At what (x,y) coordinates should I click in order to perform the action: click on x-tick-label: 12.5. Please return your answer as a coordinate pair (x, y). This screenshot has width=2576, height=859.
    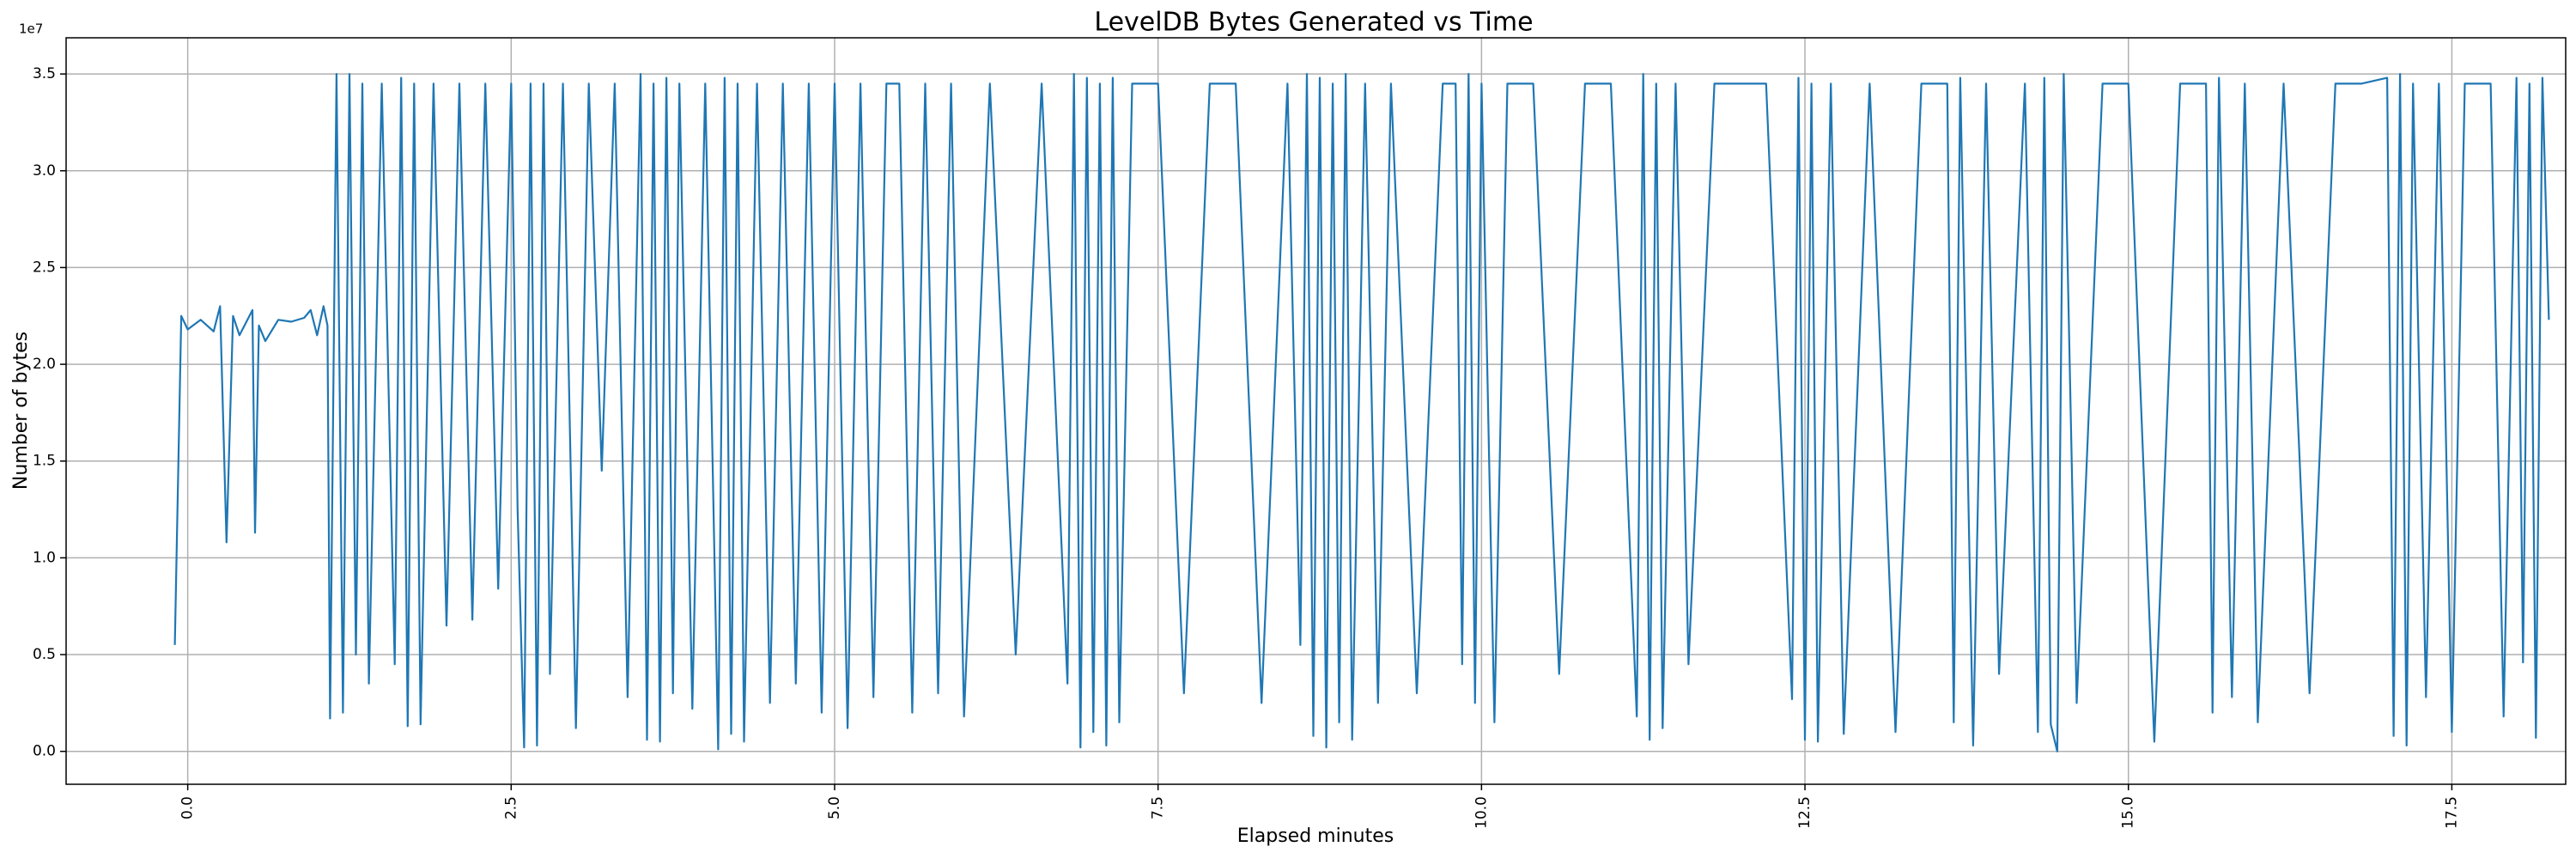
    Looking at the image, I should click on (1805, 812).